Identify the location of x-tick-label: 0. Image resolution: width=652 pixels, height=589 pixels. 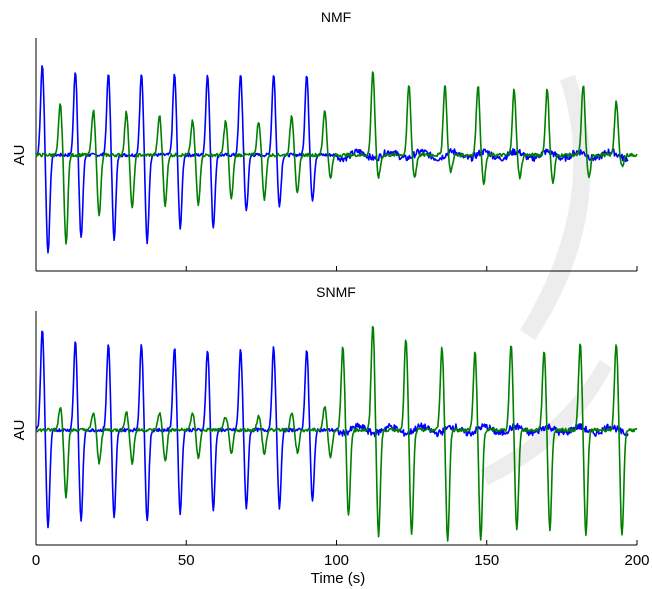
(36, 560).